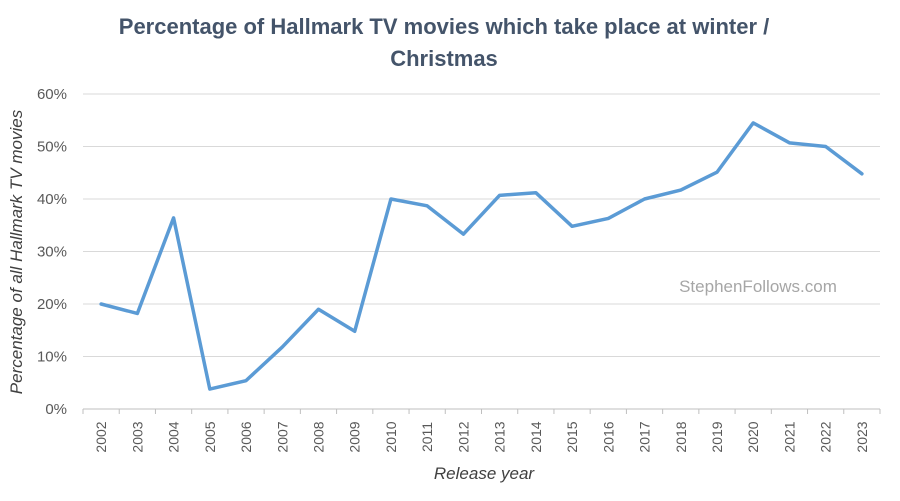 This screenshot has width=900, height=501. What do you see at coordinates (52, 94) in the screenshot?
I see `y-tick-label: 60%` at bounding box center [52, 94].